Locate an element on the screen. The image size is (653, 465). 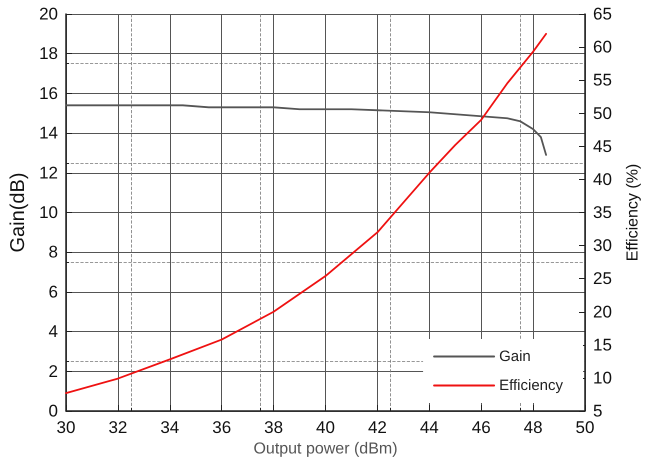
y2-tick-label: 40 is located at coordinates (602, 179).